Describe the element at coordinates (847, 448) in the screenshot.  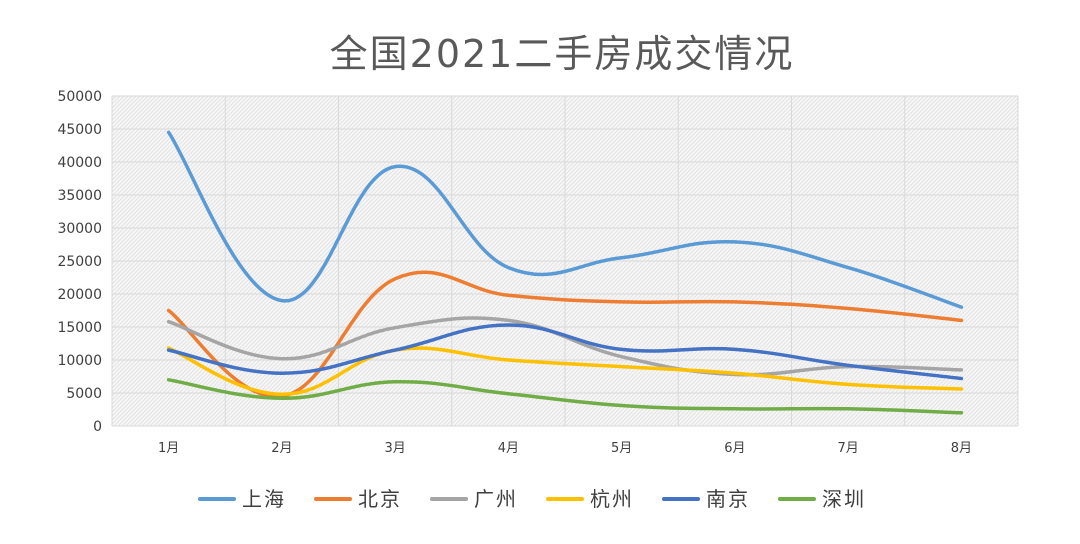
I see `x-tick-label: 7月` at that location.